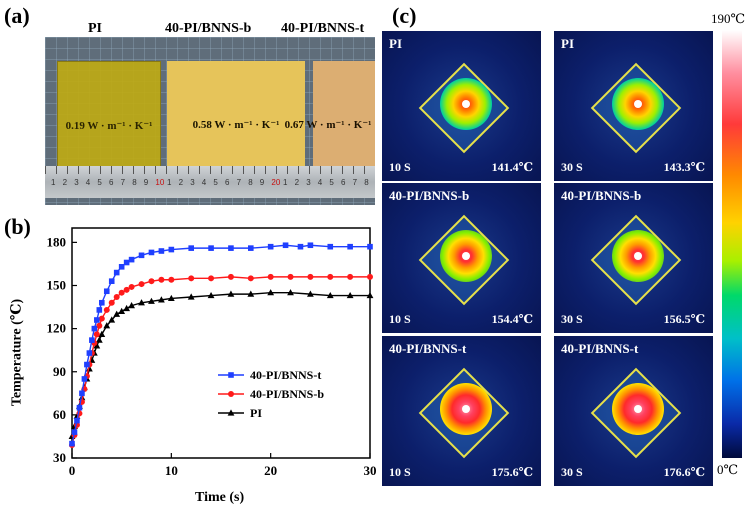 The width and height of the screenshot is (750, 509). I want to click on y-tick-label: 90, so click(59, 371).